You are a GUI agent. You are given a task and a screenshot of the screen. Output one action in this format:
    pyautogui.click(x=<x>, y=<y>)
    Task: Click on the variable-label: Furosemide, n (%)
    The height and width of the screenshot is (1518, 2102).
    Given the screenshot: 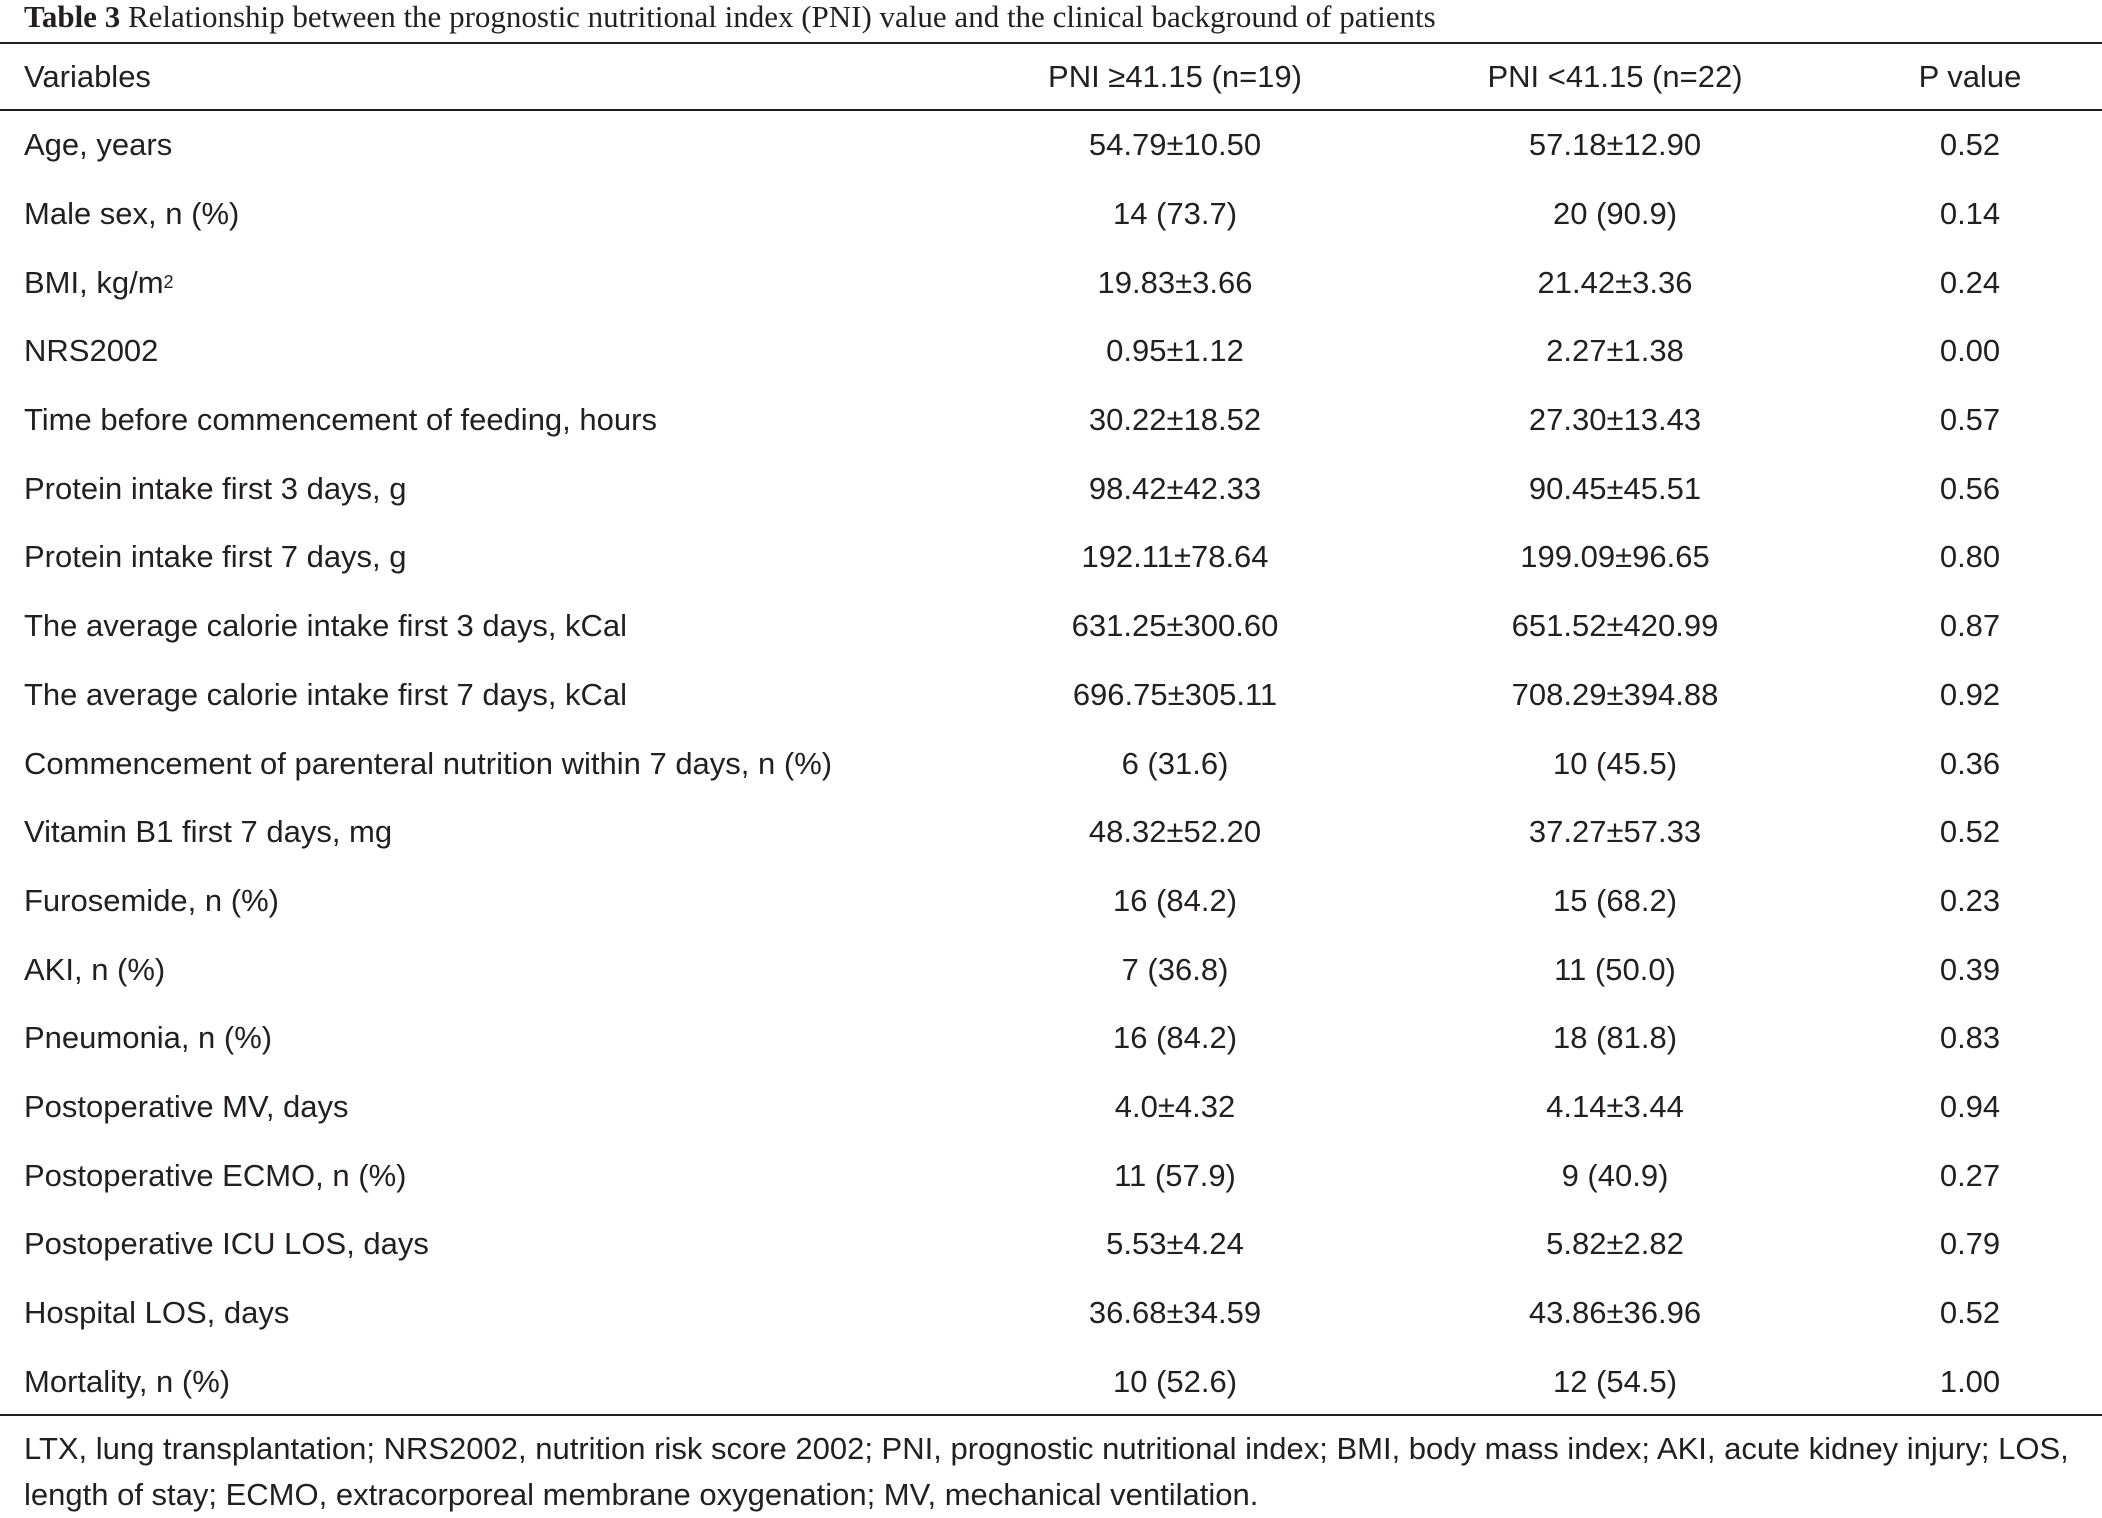 What is the action you would take?
    pyautogui.click(x=151, y=900)
    